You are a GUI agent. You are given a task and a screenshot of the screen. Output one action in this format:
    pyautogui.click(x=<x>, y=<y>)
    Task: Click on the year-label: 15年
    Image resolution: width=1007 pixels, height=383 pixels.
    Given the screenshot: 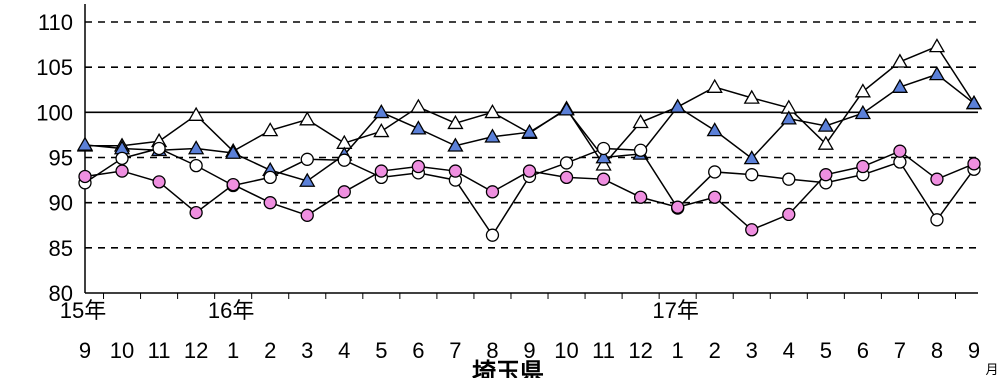 What is the action you would take?
    pyautogui.click(x=83, y=310)
    